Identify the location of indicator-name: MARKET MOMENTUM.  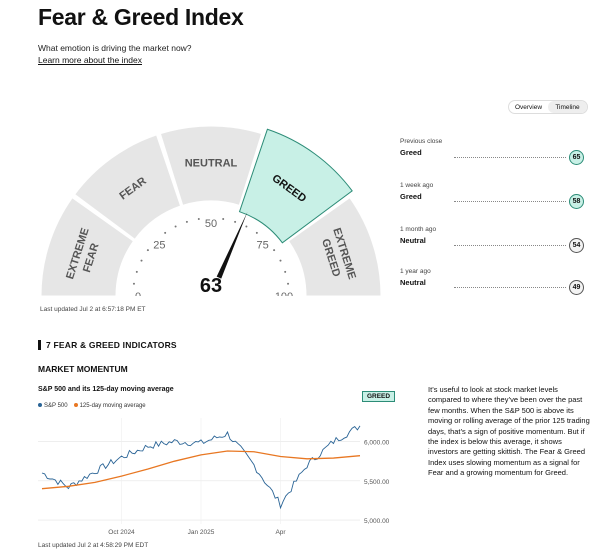
(83, 369).